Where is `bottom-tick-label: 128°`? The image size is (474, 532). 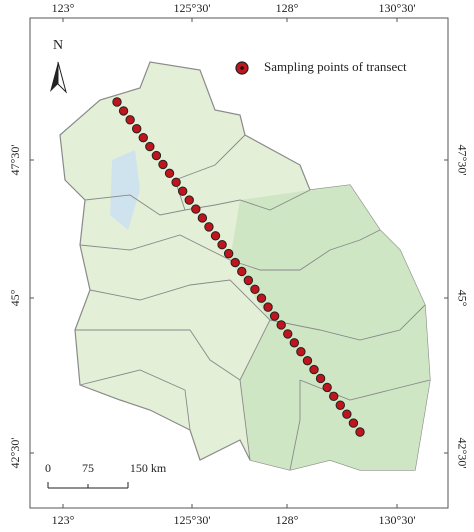 bottom-tick-label: 128° is located at coordinates (287, 520).